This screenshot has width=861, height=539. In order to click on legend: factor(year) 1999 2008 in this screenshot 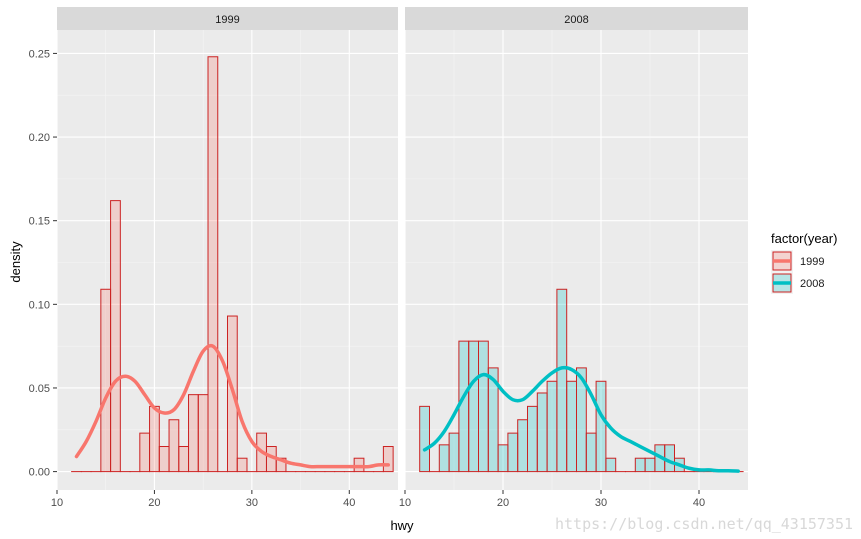, I will do `click(804, 262)`.